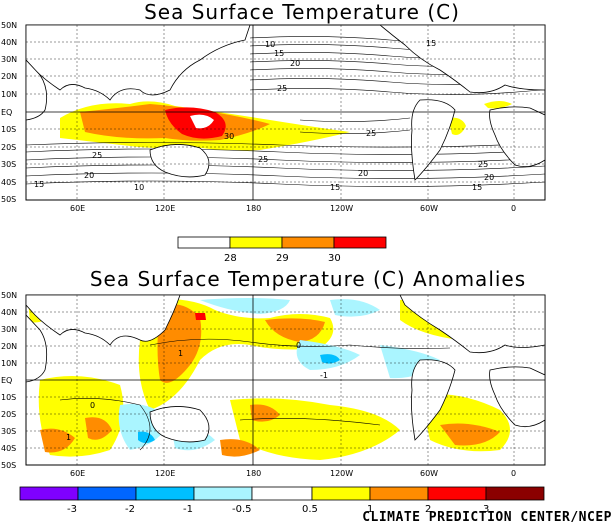 Image resolution: width=616 pixels, height=529 pixels. Describe the element at coordinates (457, 126) in the screenshot. I see `sst-atlantic-region` at that location.